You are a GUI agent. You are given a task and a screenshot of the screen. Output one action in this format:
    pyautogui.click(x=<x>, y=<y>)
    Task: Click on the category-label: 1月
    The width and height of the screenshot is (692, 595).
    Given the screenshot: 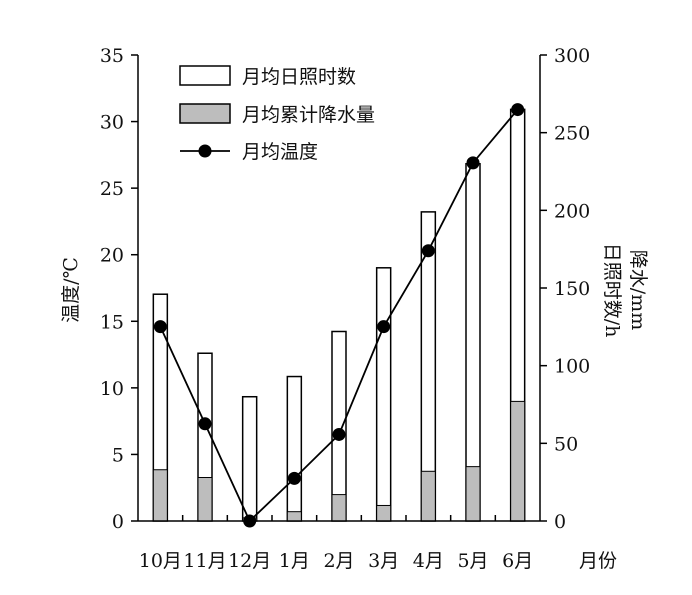 What is the action you would take?
    pyautogui.click(x=294, y=561)
    